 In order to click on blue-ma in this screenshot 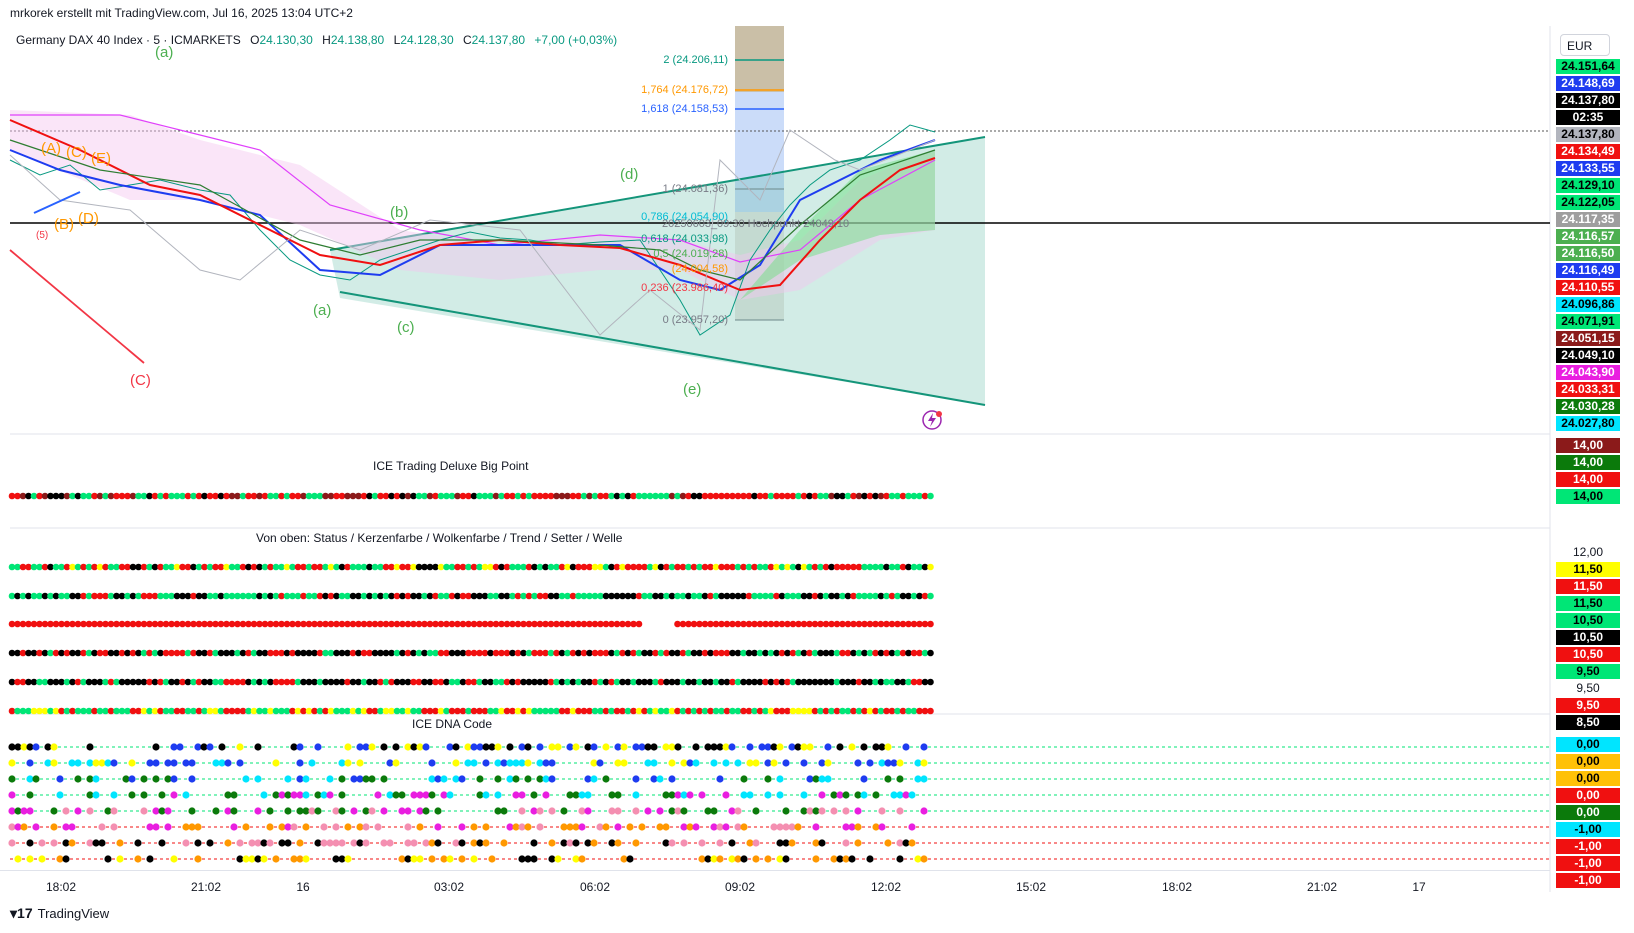, I will do `click(472, 215)`.